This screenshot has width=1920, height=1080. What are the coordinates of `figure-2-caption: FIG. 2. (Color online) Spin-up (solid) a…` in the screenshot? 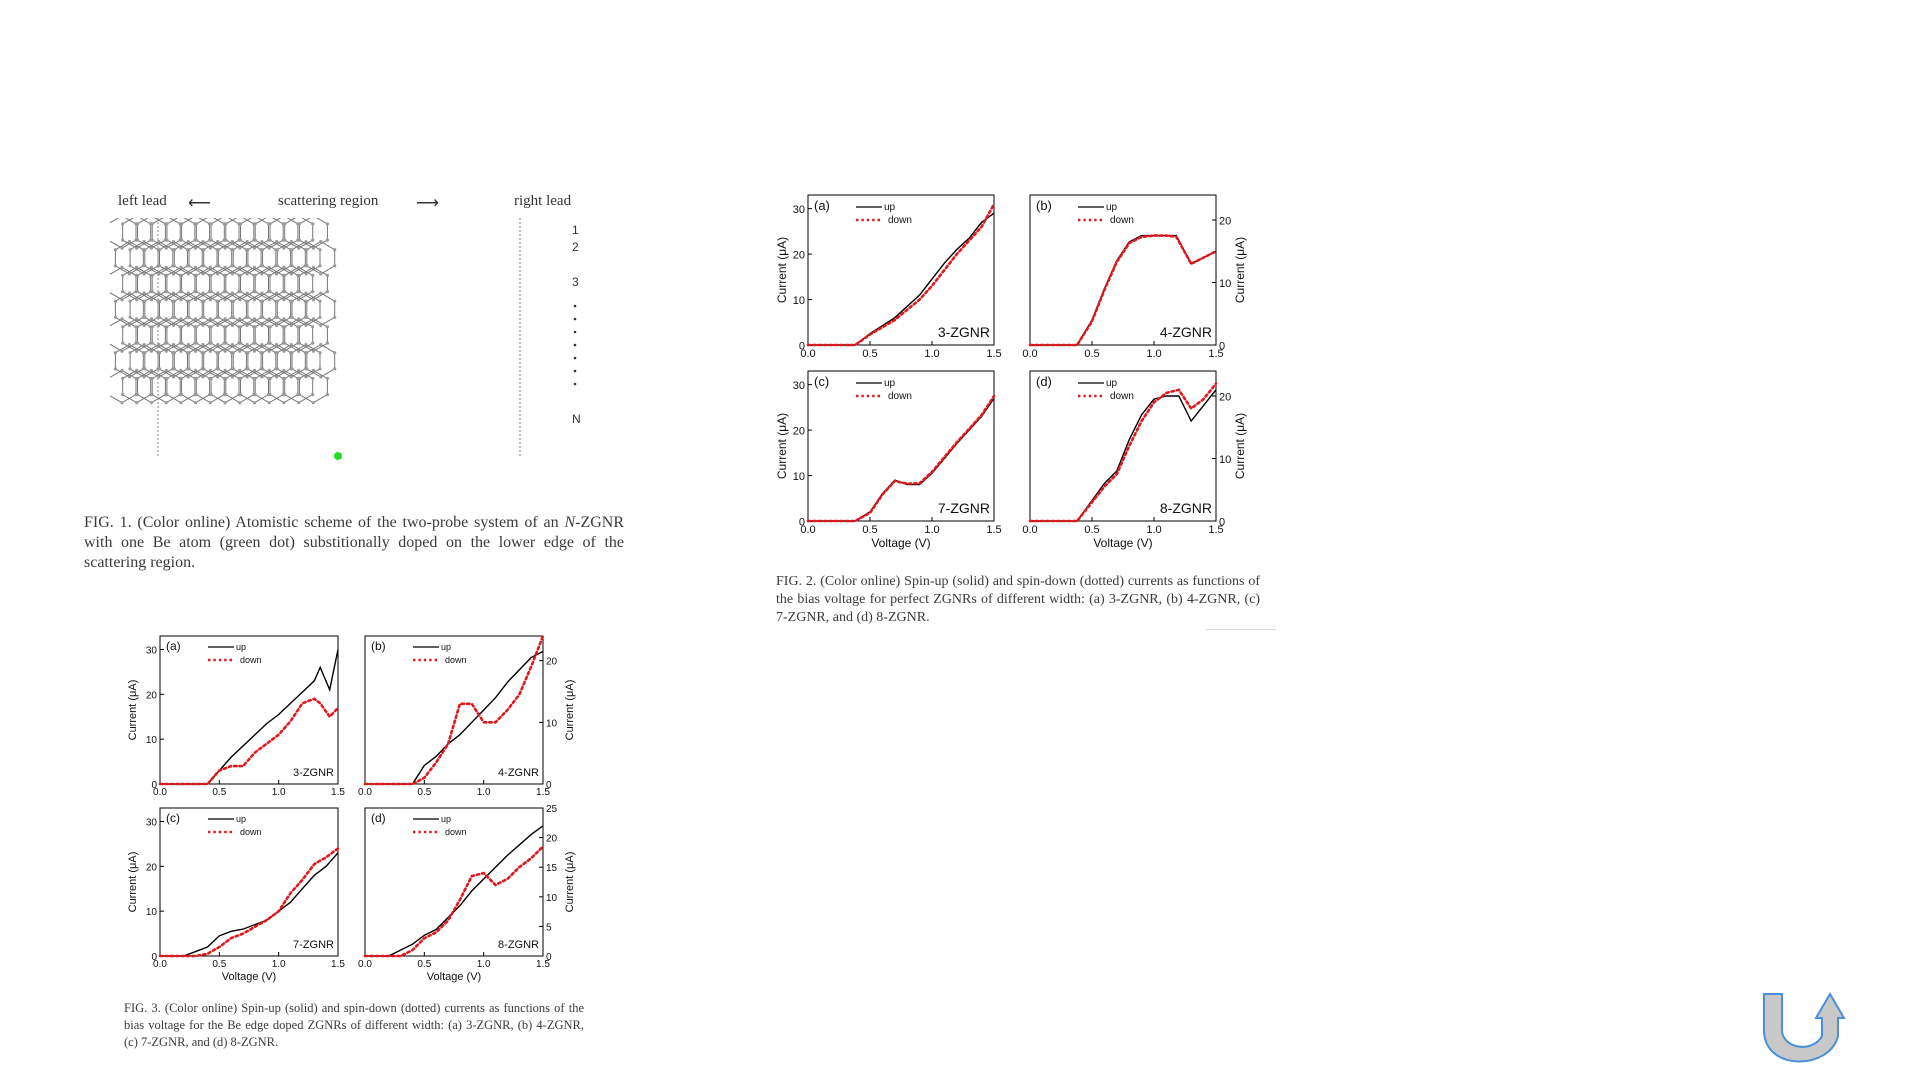 It's located at (1018, 599).